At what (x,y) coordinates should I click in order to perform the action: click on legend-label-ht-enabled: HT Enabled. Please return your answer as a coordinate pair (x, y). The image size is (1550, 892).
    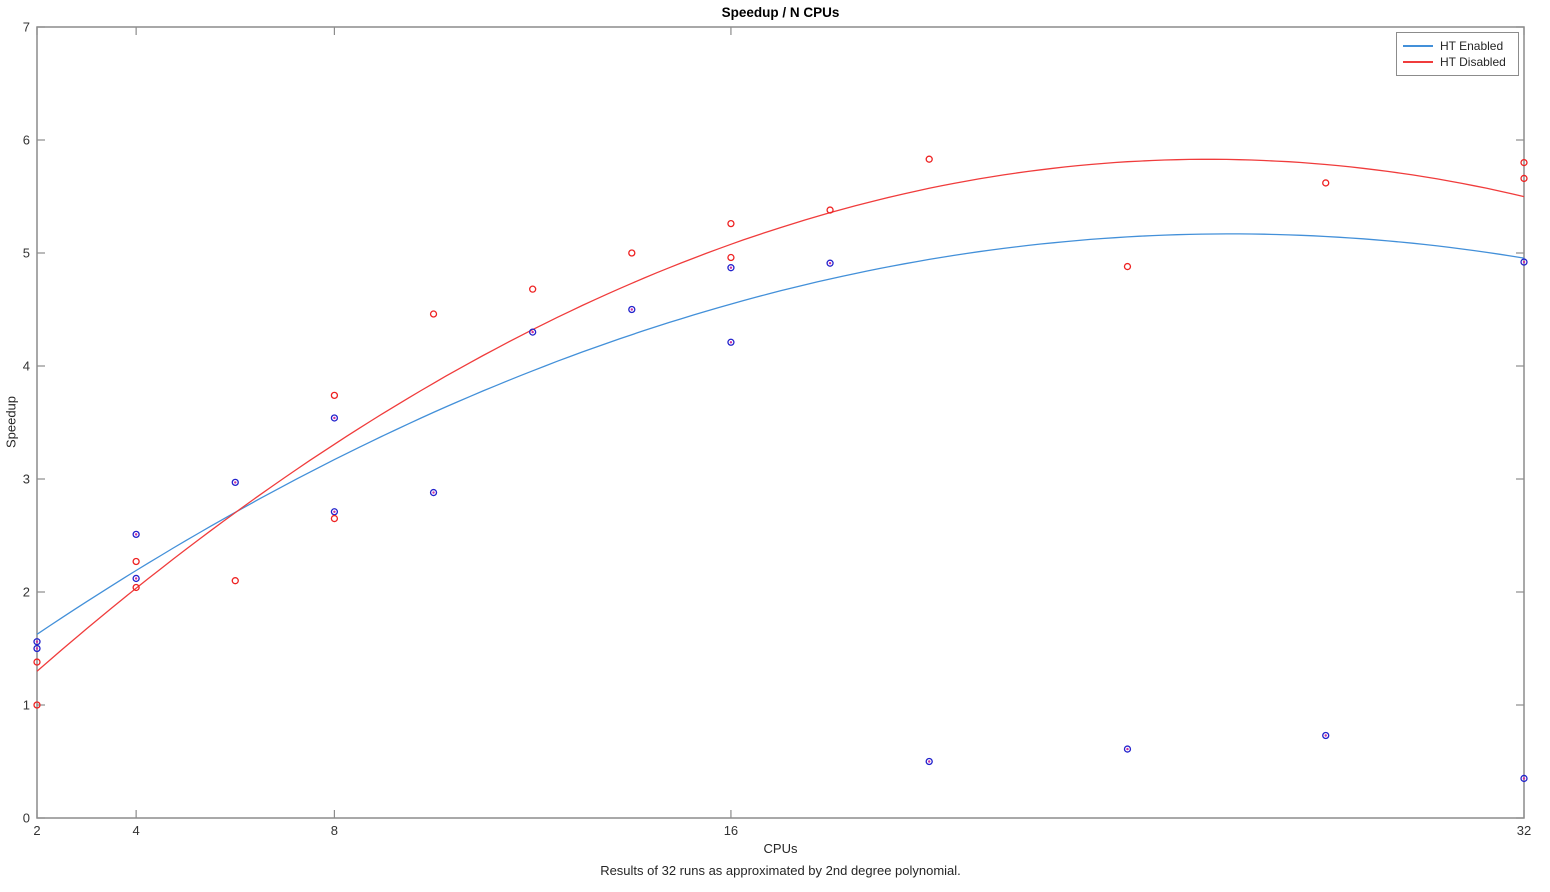
    Looking at the image, I should click on (1472, 46).